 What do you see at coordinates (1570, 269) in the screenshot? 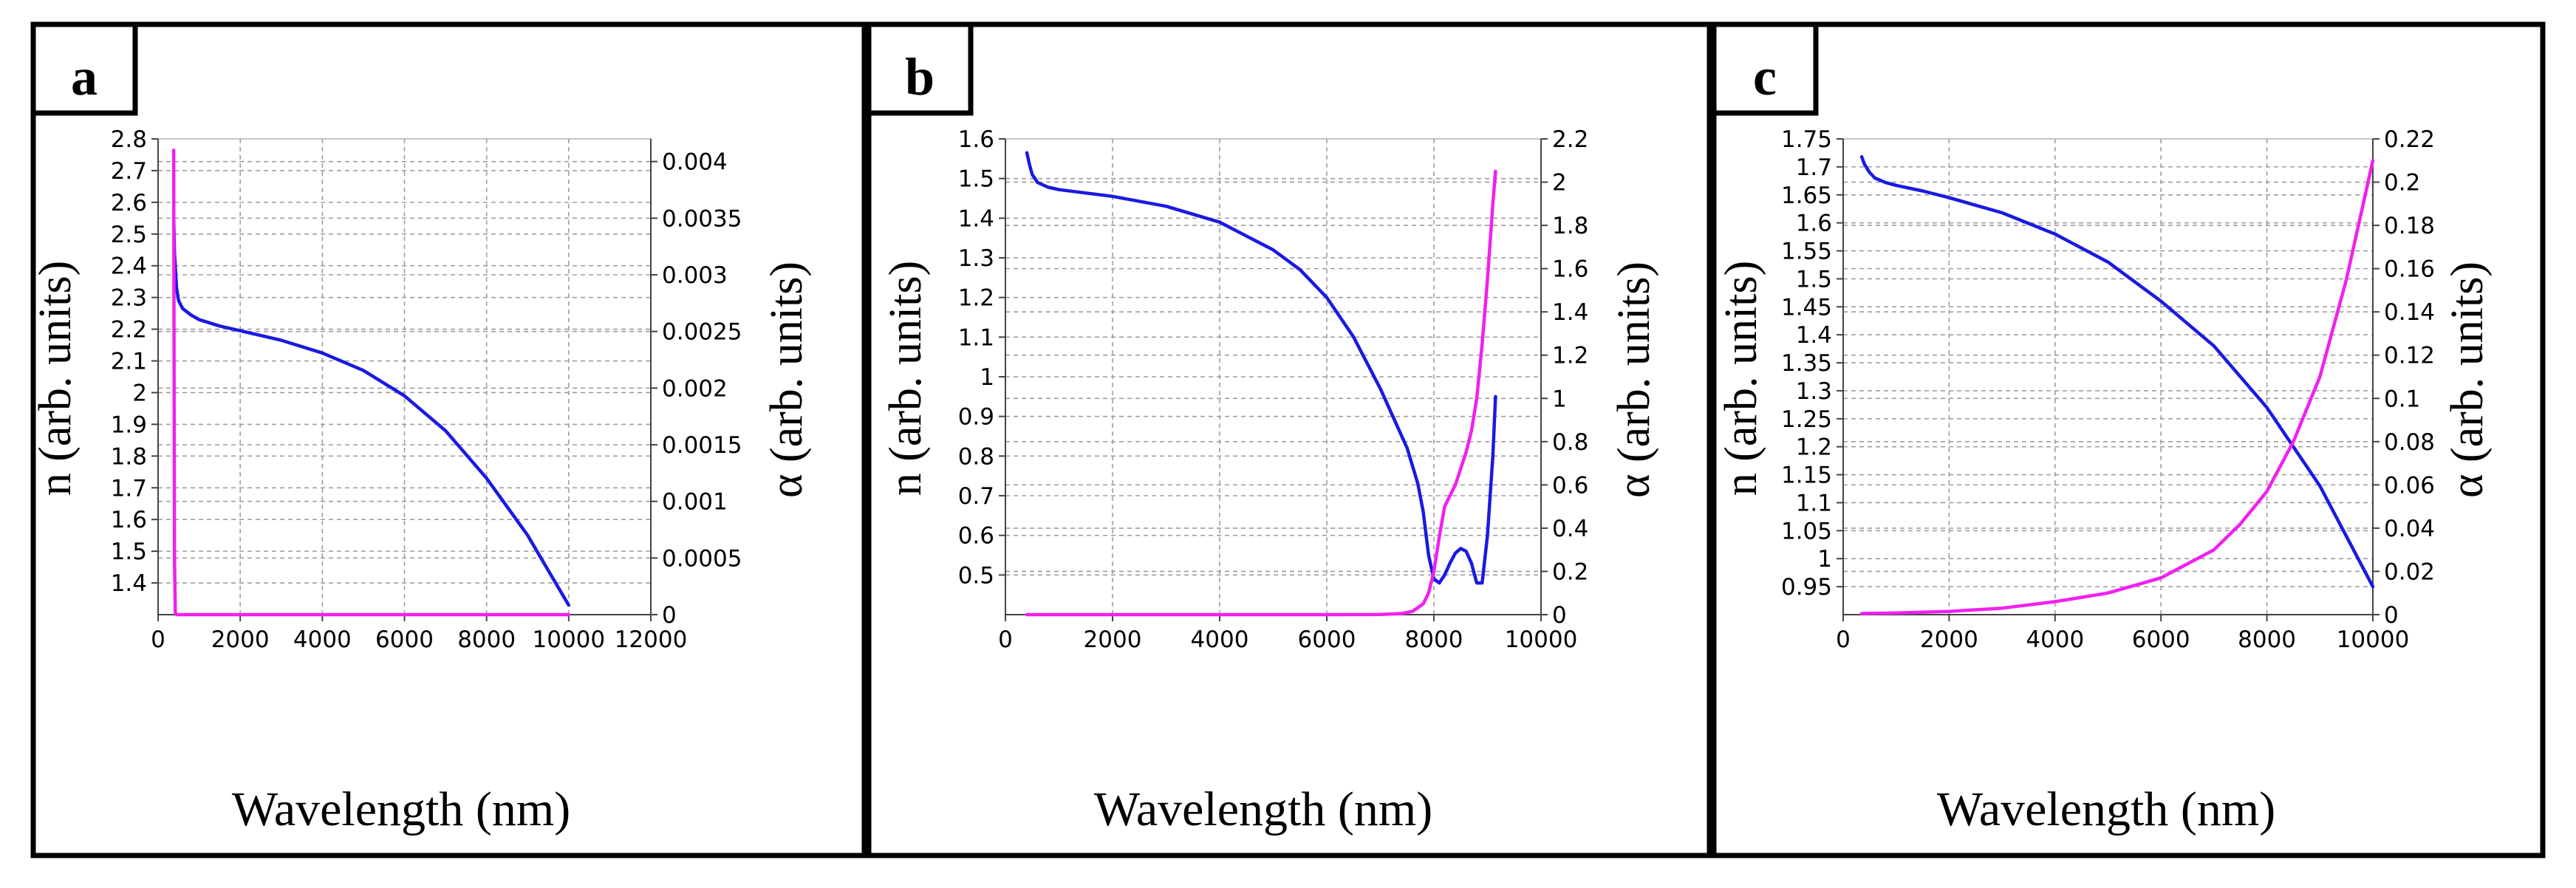
I see `y2-tick-label: 1.6` at bounding box center [1570, 269].